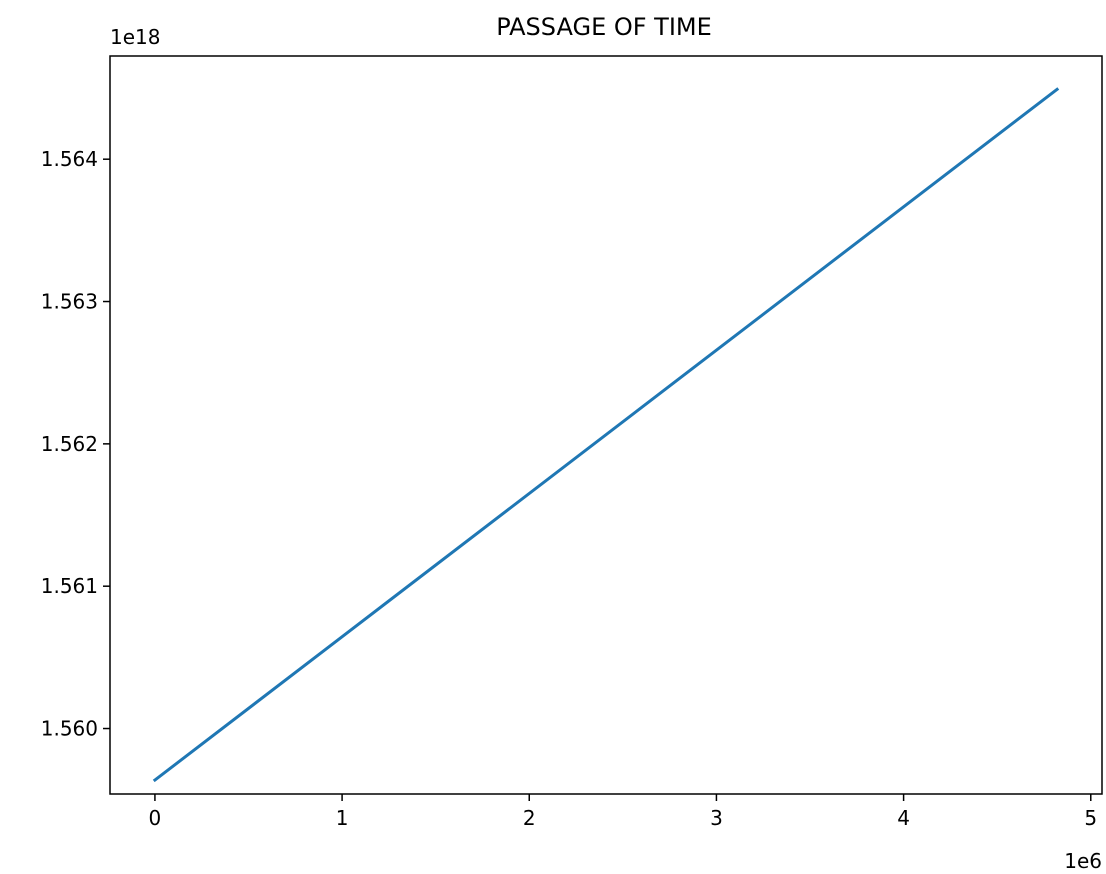  I want to click on y-axis-offset-label: 1e18, so click(135, 37).